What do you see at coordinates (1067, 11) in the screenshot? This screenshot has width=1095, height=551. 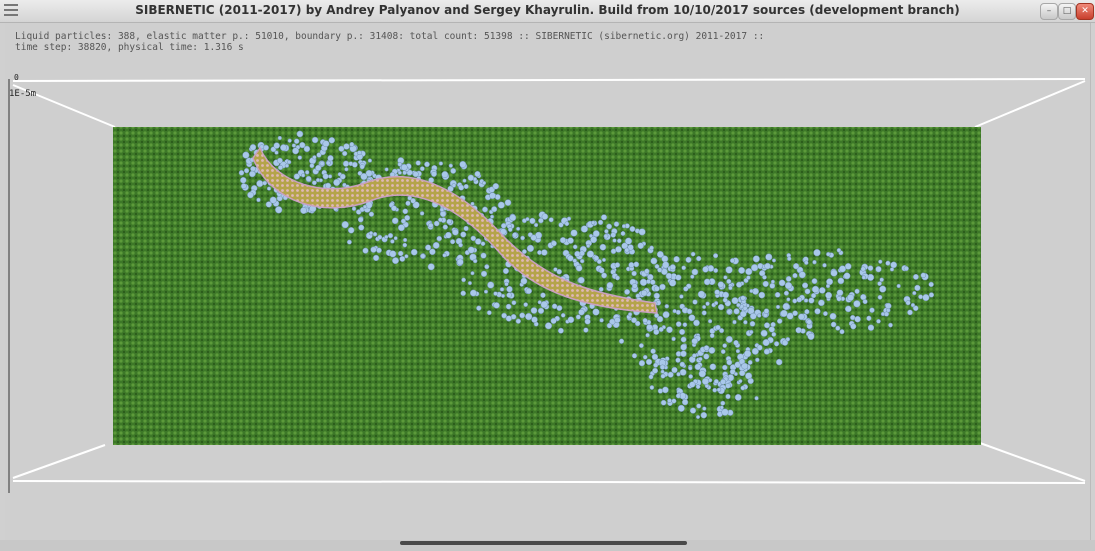 I see `maximize-icon: □` at bounding box center [1067, 11].